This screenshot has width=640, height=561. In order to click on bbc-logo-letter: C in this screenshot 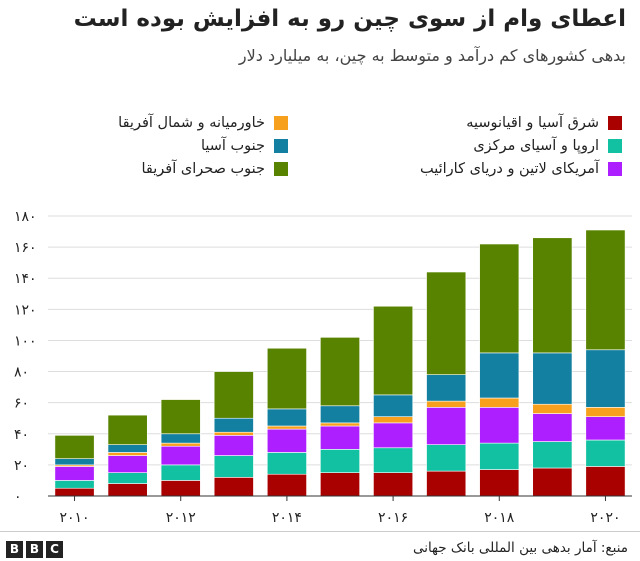, I will do `click(54, 549)`.